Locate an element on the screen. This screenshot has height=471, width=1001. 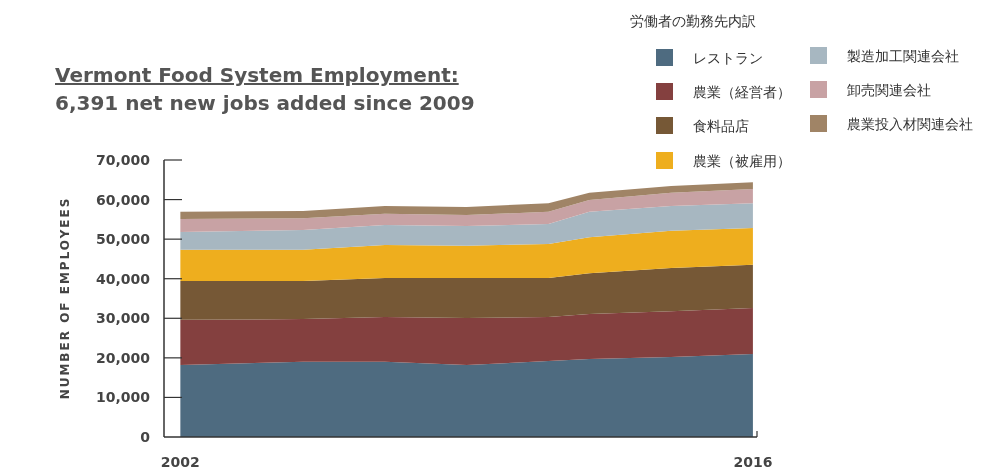
legend-label: 農業（経営者） is located at coordinates (742, 92).